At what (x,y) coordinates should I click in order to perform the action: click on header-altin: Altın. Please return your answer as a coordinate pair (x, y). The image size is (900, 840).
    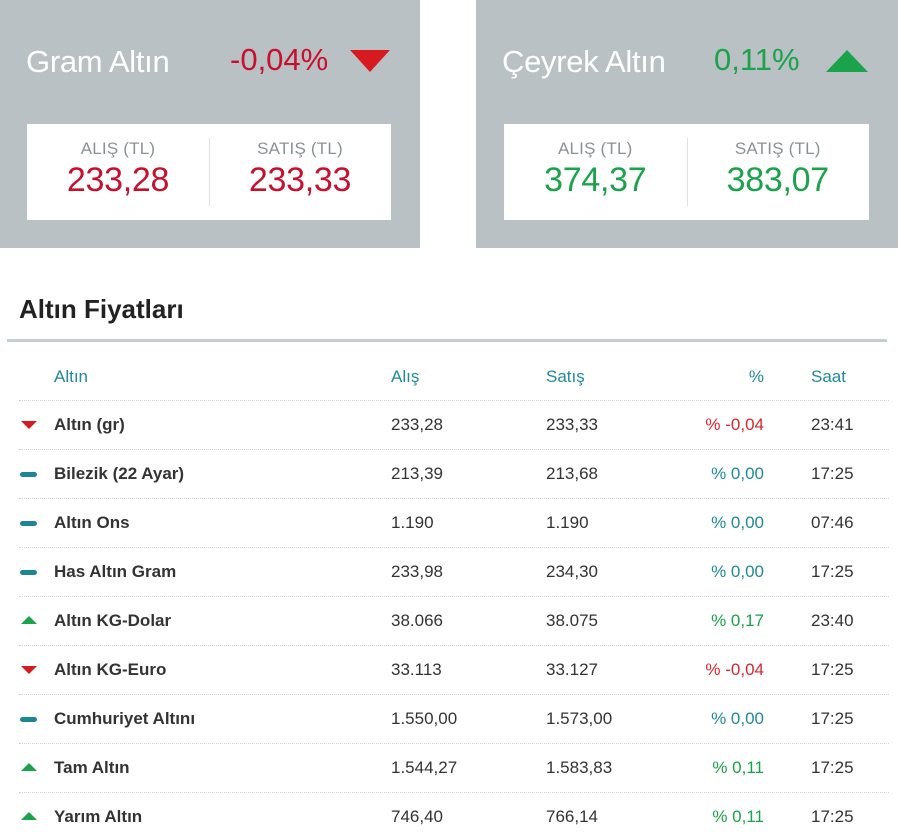
    Looking at the image, I should click on (71, 376).